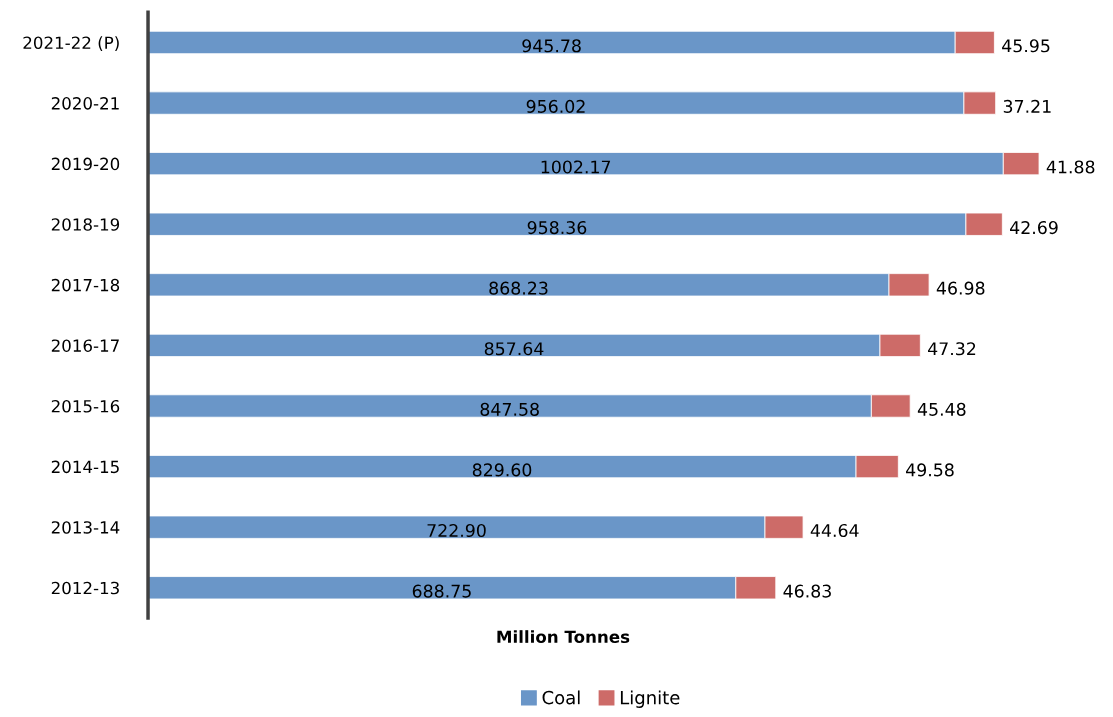 The image size is (1113, 717). Describe the element at coordinates (441, 591) in the screenshot. I see `data-label: 688.75` at that location.